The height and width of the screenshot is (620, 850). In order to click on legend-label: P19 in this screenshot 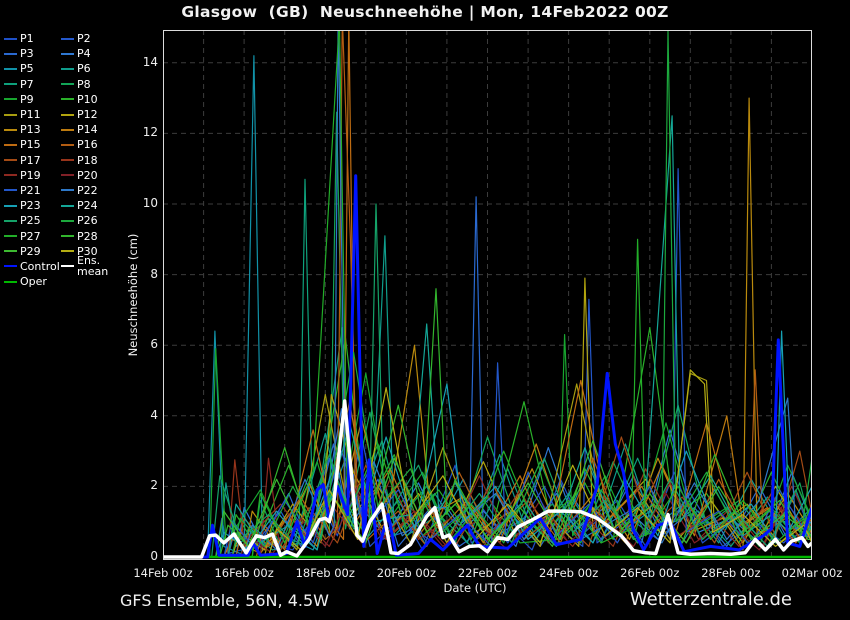, I will do `click(30, 175)`.